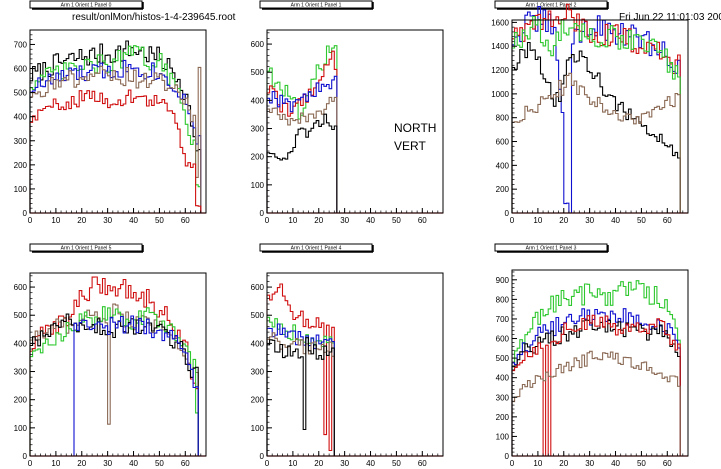 The height and width of the screenshot is (469, 721). What do you see at coordinates (500, 46) in the screenshot?
I see `y-tick-label: 1400` at bounding box center [500, 46].